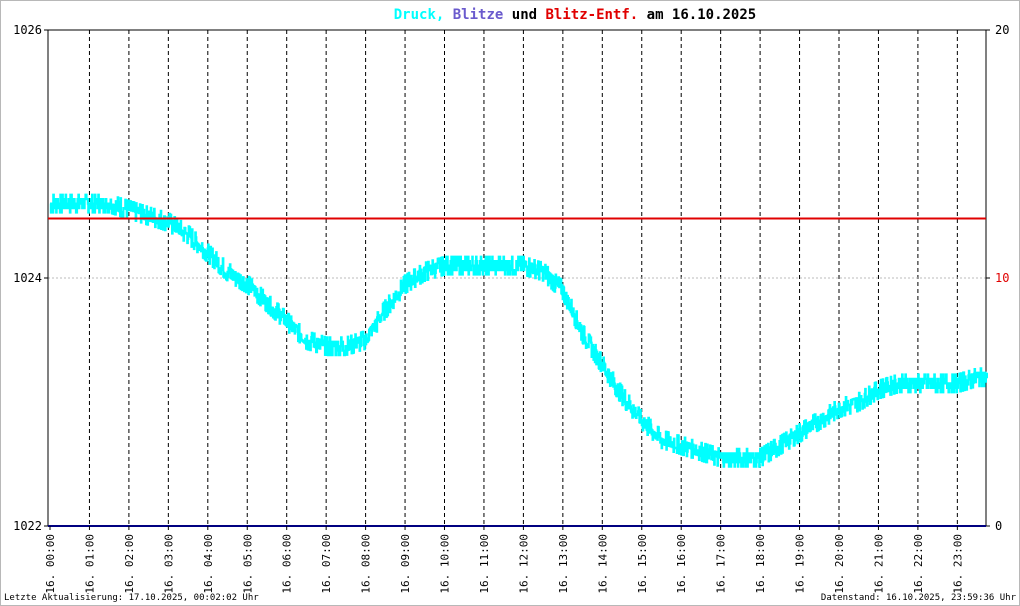 This screenshot has height=606, width=1020. I want to click on x-tick-label: 16. 07:00, so click(326, 564).